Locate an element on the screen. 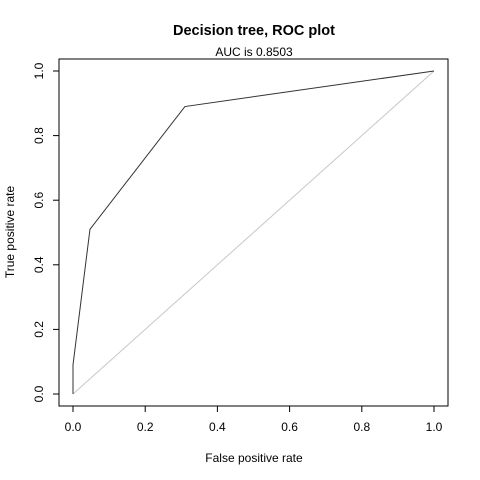 The width and height of the screenshot is (480, 480). x-axis-label: False positive rate is located at coordinates (254, 458).